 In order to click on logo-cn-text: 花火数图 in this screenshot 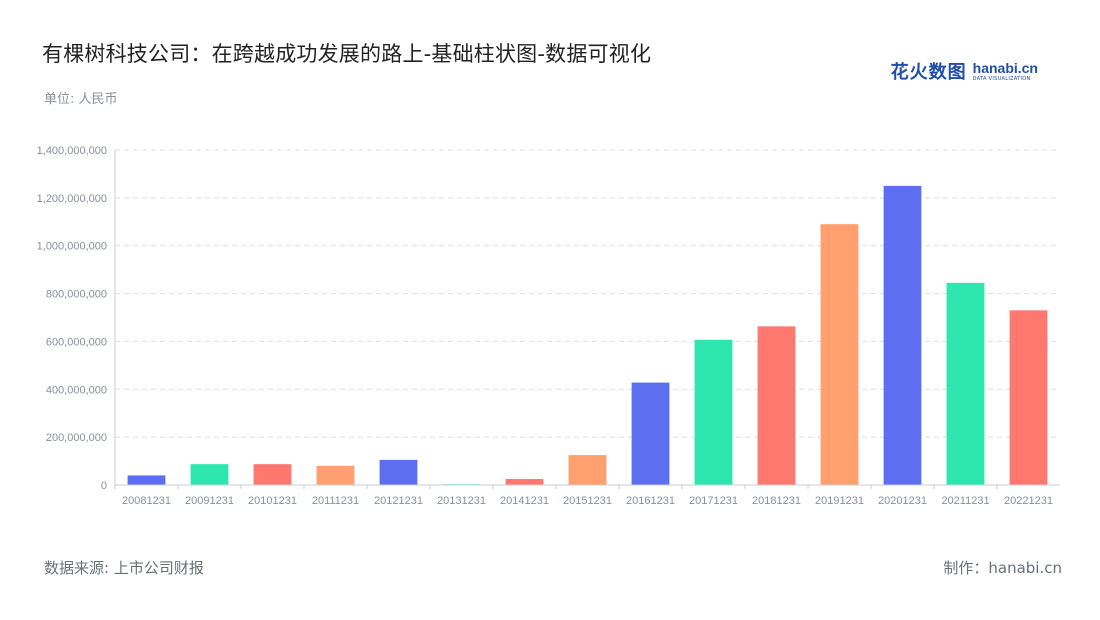, I will do `click(928, 72)`.